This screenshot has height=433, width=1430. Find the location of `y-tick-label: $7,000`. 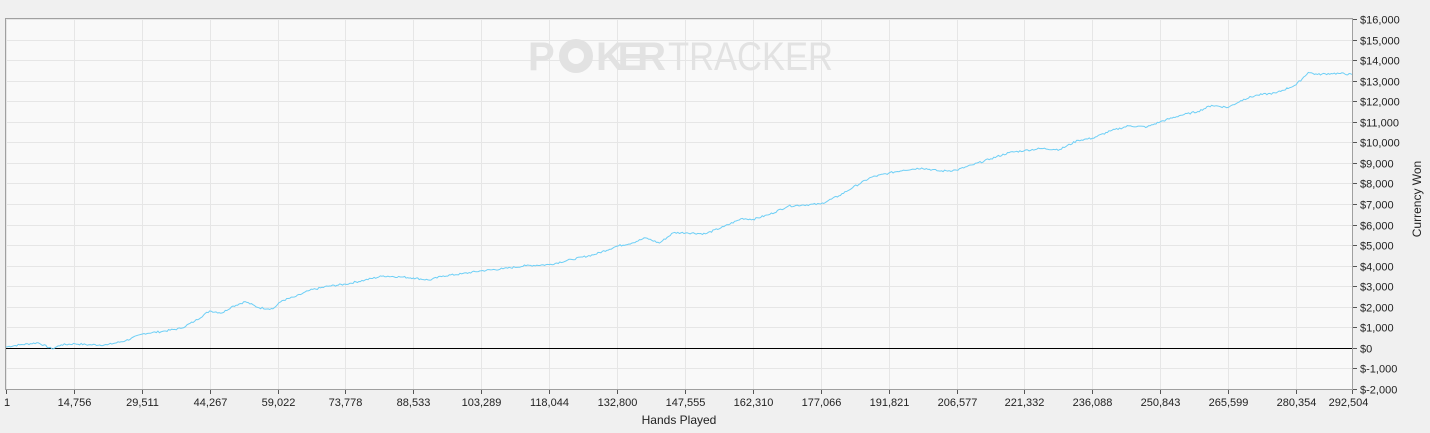

y-tick-label: $7,000 is located at coordinates (1377, 206).